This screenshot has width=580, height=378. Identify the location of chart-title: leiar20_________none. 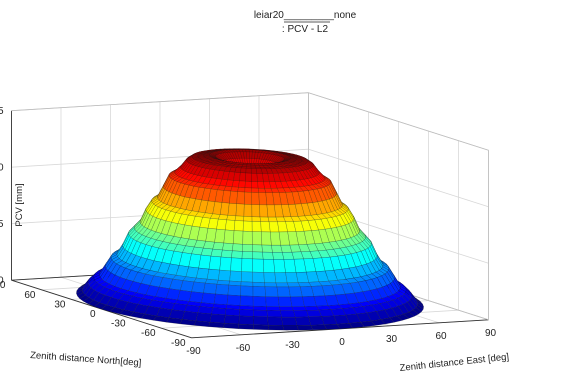
(305, 15).